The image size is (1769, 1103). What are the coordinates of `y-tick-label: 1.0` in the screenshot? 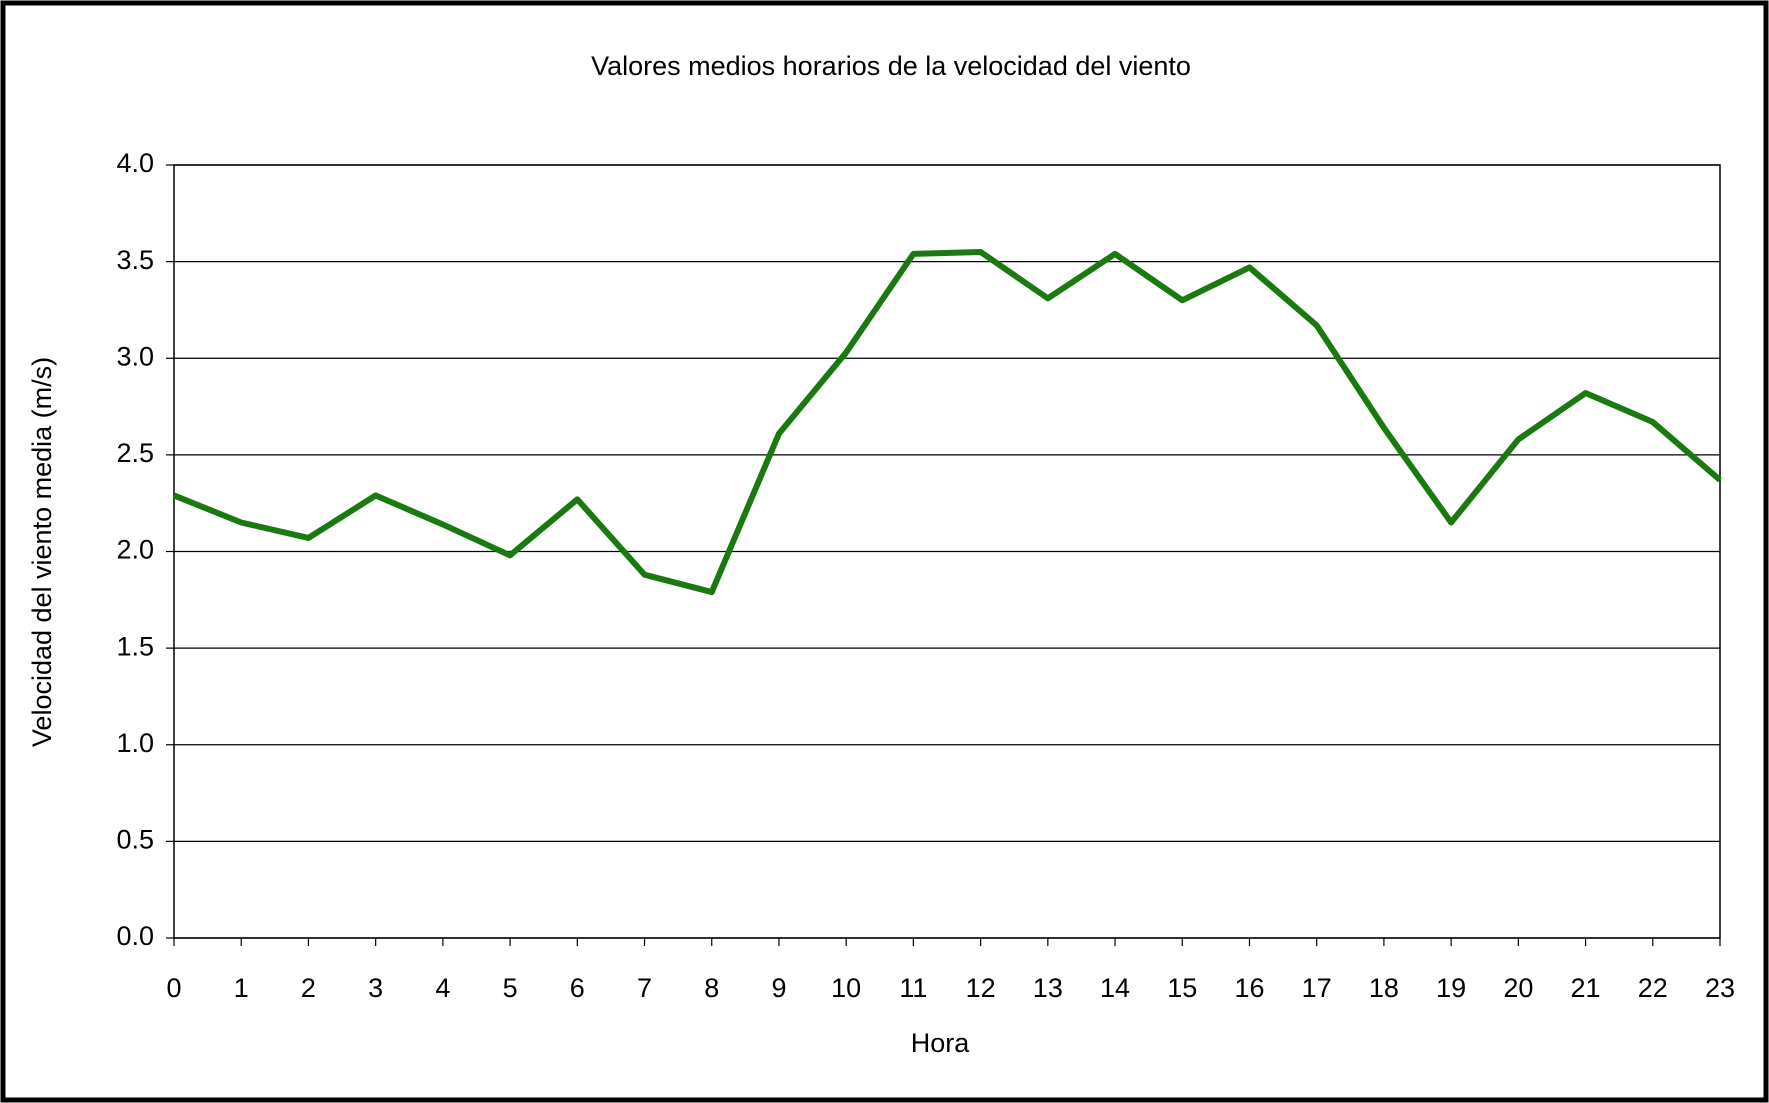 It's located at (135, 743).